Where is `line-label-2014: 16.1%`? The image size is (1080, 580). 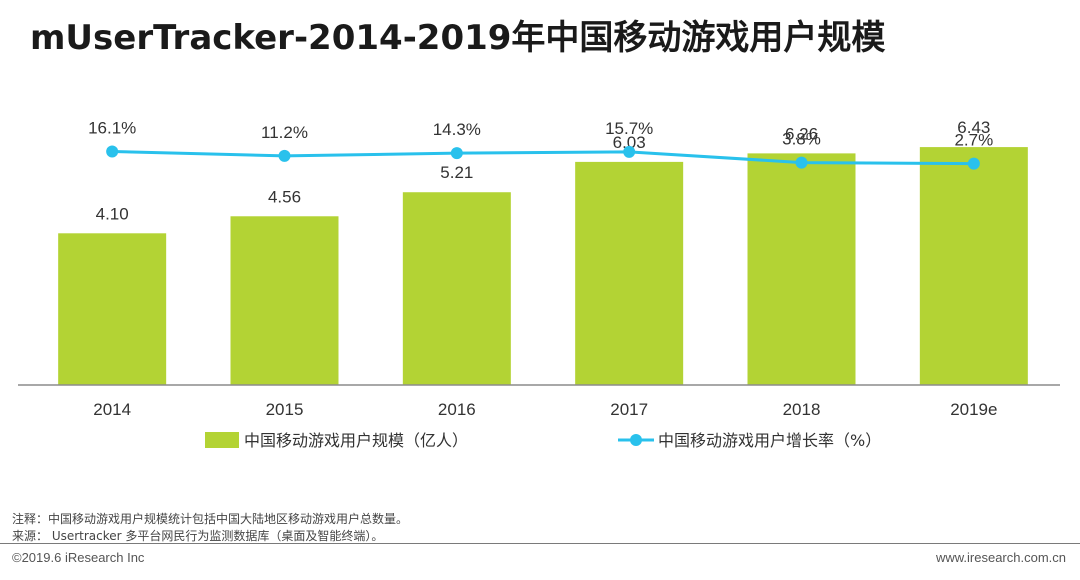 line-label-2014: 16.1% is located at coordinates (112, 128).